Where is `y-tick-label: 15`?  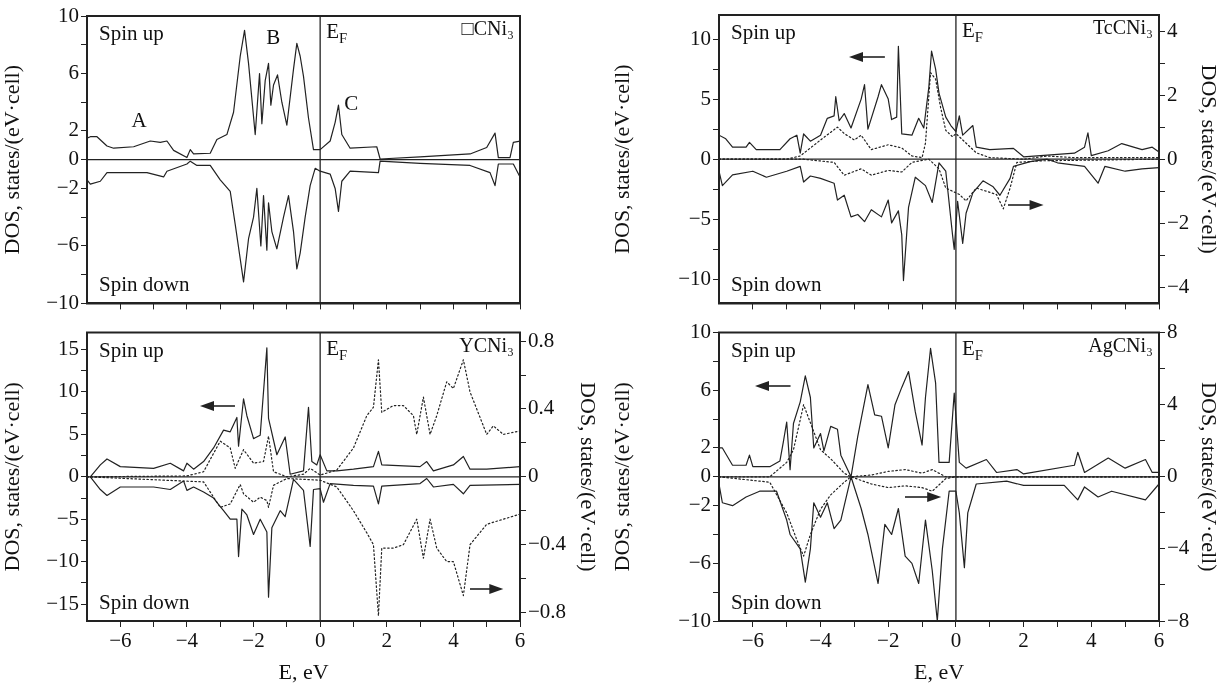 y-tick-label: 15 is located at coordinates (68, 348).